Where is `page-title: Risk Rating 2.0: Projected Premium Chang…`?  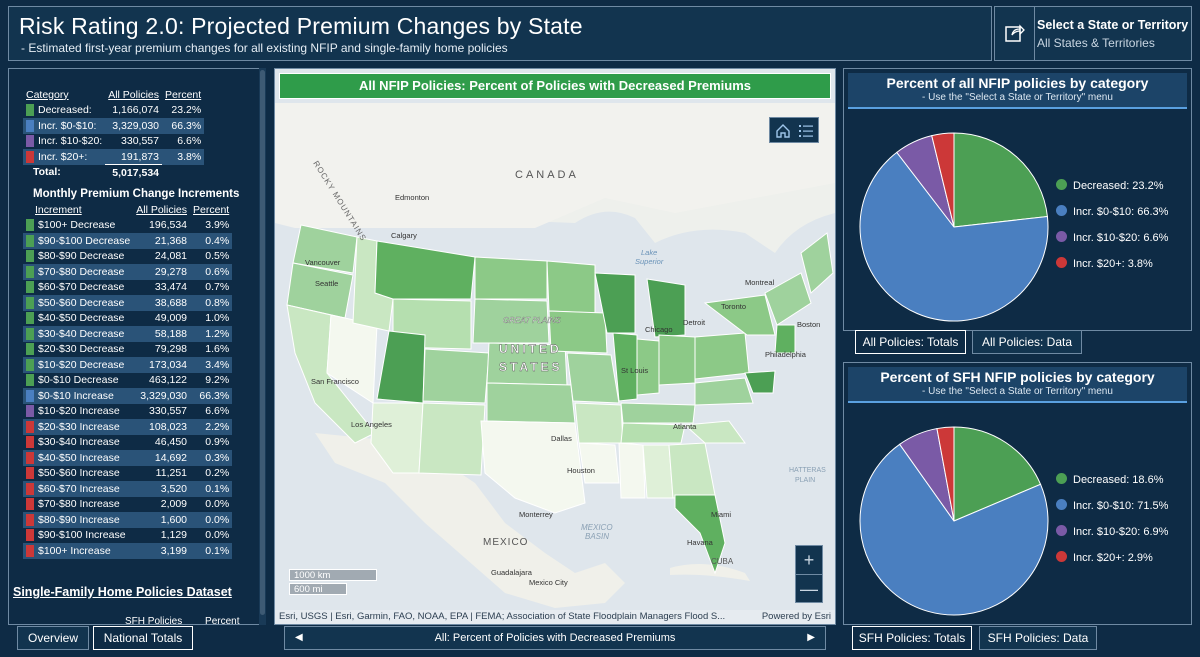
page-title: Risk Rating 2.0: Projected Premium Chang… is located at coordinates (301, 26).